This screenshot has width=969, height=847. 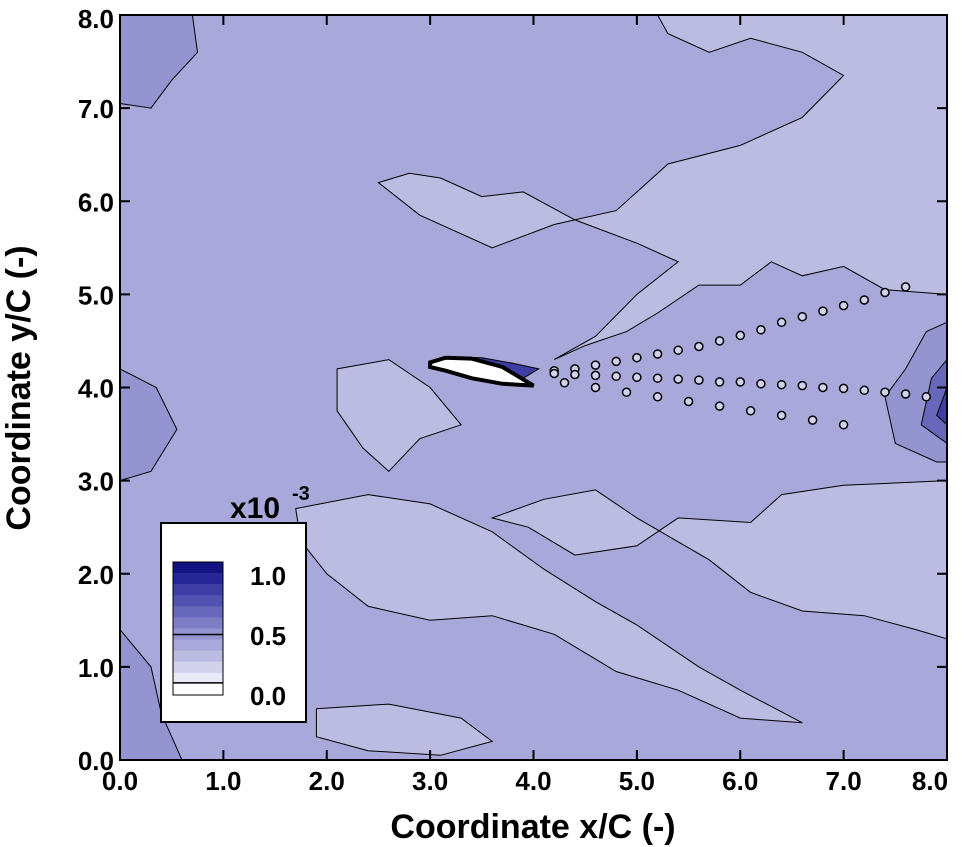 I want to click on y-tick-label-1: 1.0, so click(x=96, y=668).